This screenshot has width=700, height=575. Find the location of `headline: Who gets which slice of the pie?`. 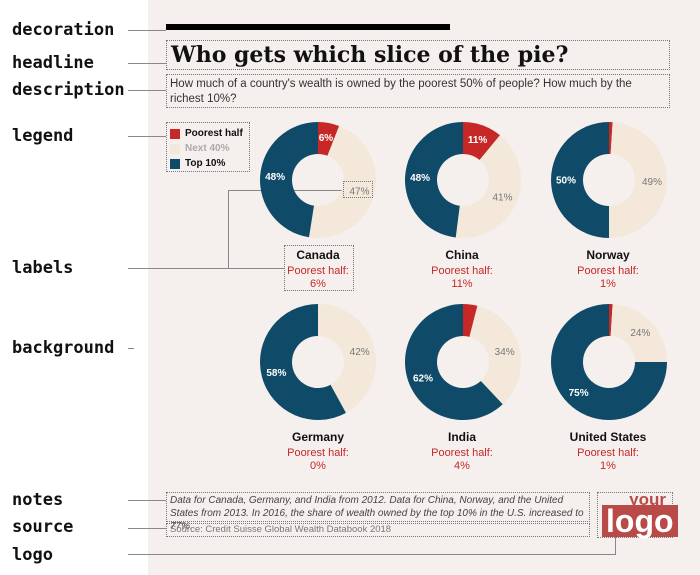

headline: Who gets which slice of the pie? is located at coordinates (418, 55).